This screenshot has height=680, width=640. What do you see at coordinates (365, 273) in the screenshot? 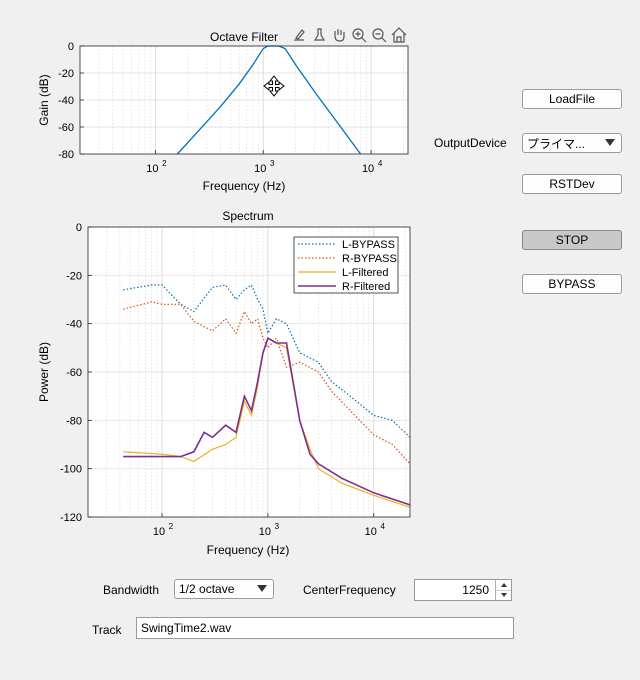
I see `legend-label-l-filtered: L-Filtered` at bounding box center [365, 273].